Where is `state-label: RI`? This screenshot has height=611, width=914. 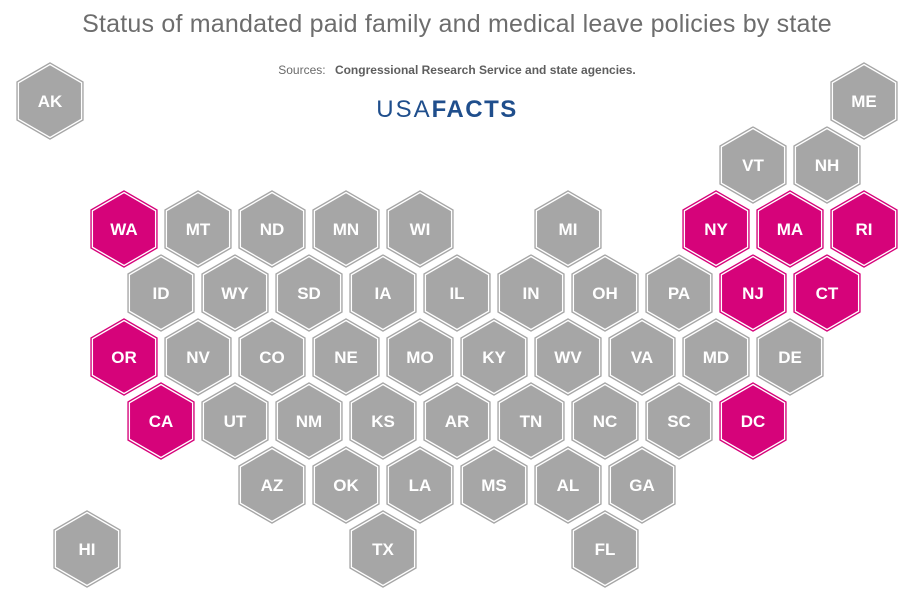
state-label: RI is located at coordinates (864, 229).